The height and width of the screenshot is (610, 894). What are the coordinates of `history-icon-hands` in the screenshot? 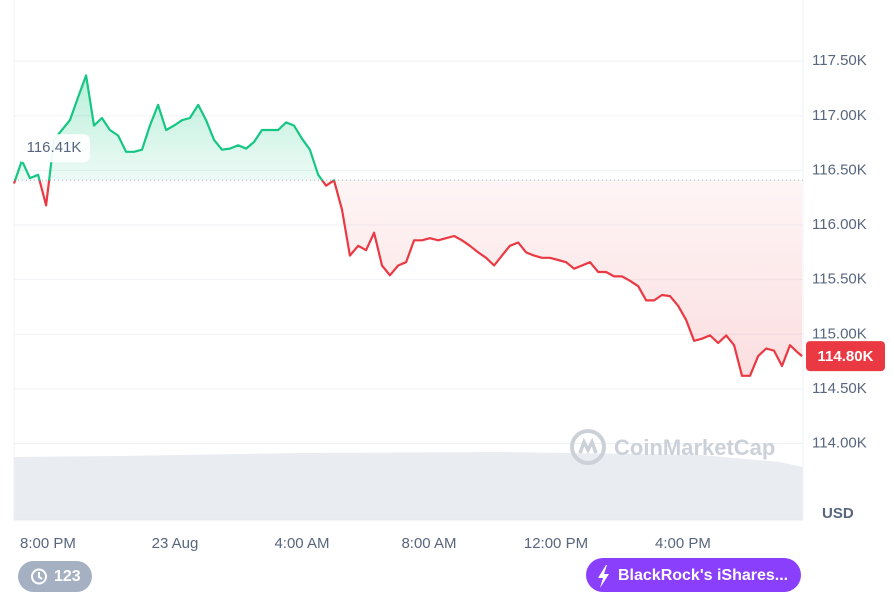 It's located at (40, 576).